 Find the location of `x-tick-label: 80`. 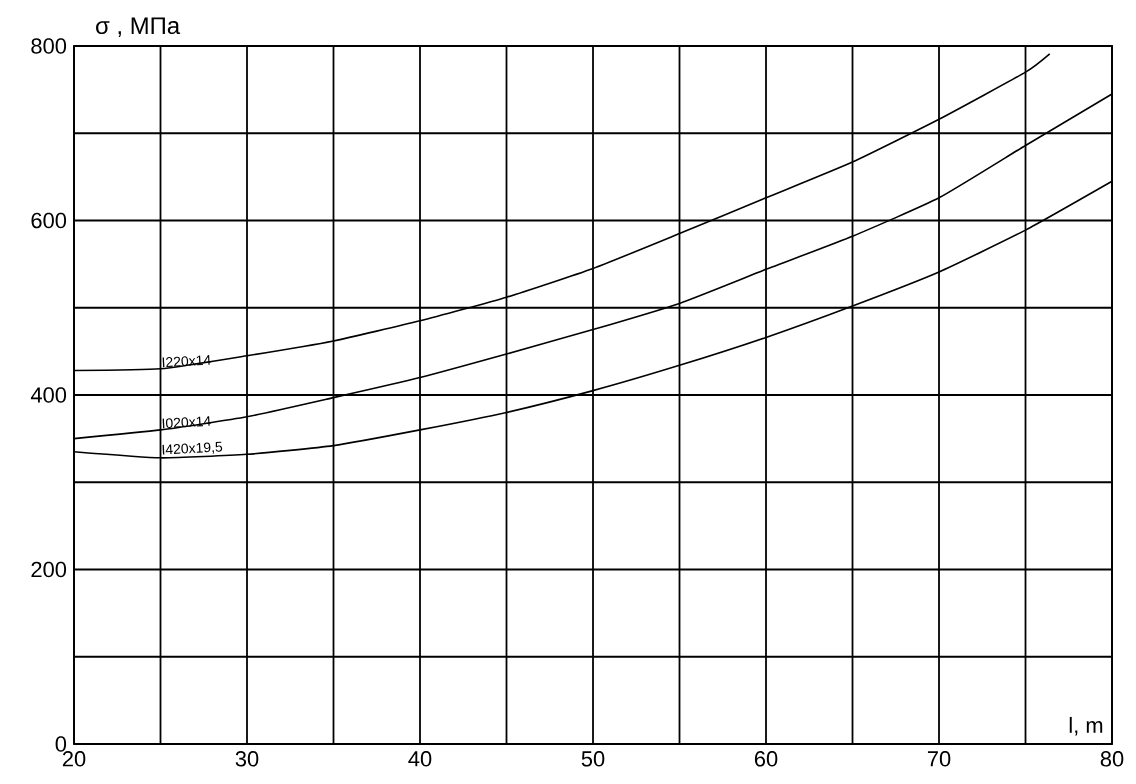

x-tick-label: 80 is located at coordinates (1112, 759).